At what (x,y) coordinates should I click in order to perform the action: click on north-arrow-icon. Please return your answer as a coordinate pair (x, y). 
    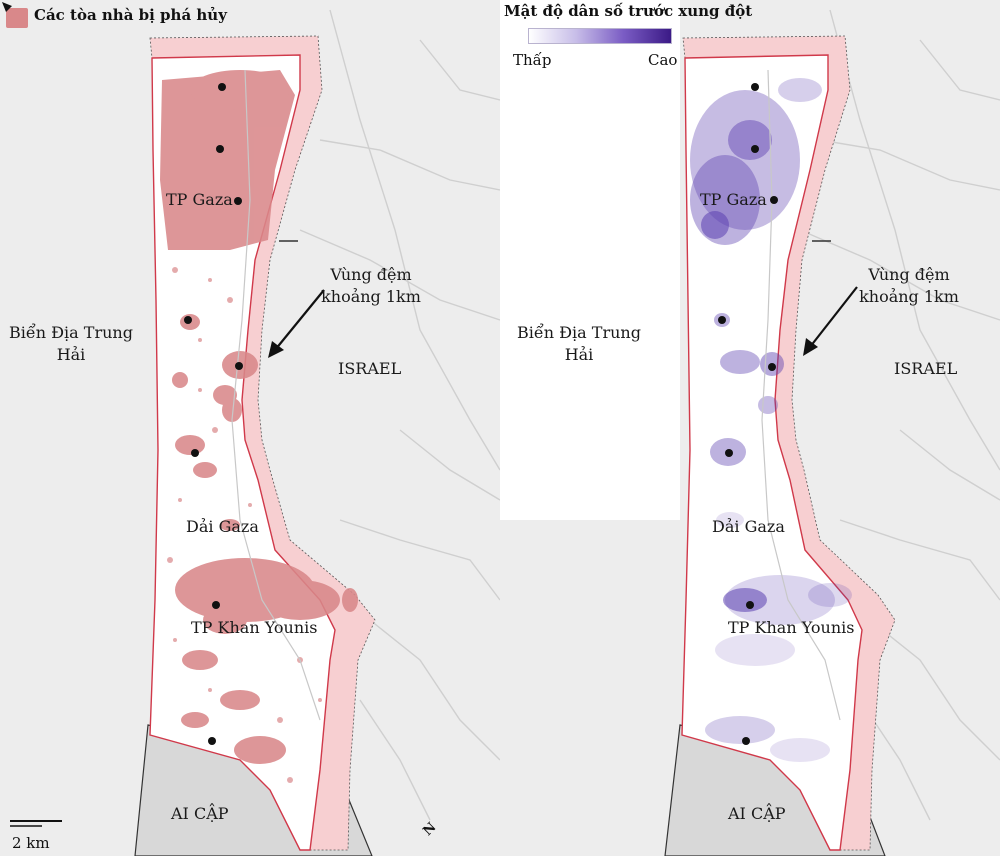
    Looking at the image, I should click on (7, 7).